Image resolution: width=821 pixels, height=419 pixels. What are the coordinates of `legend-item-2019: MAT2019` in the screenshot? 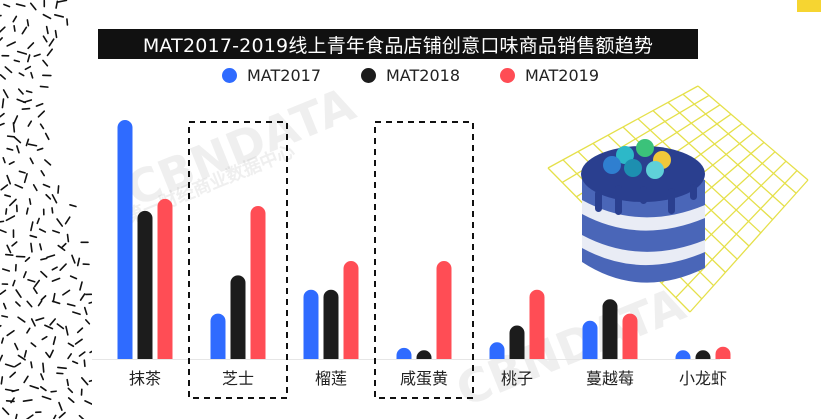 It's located at (549, 75).